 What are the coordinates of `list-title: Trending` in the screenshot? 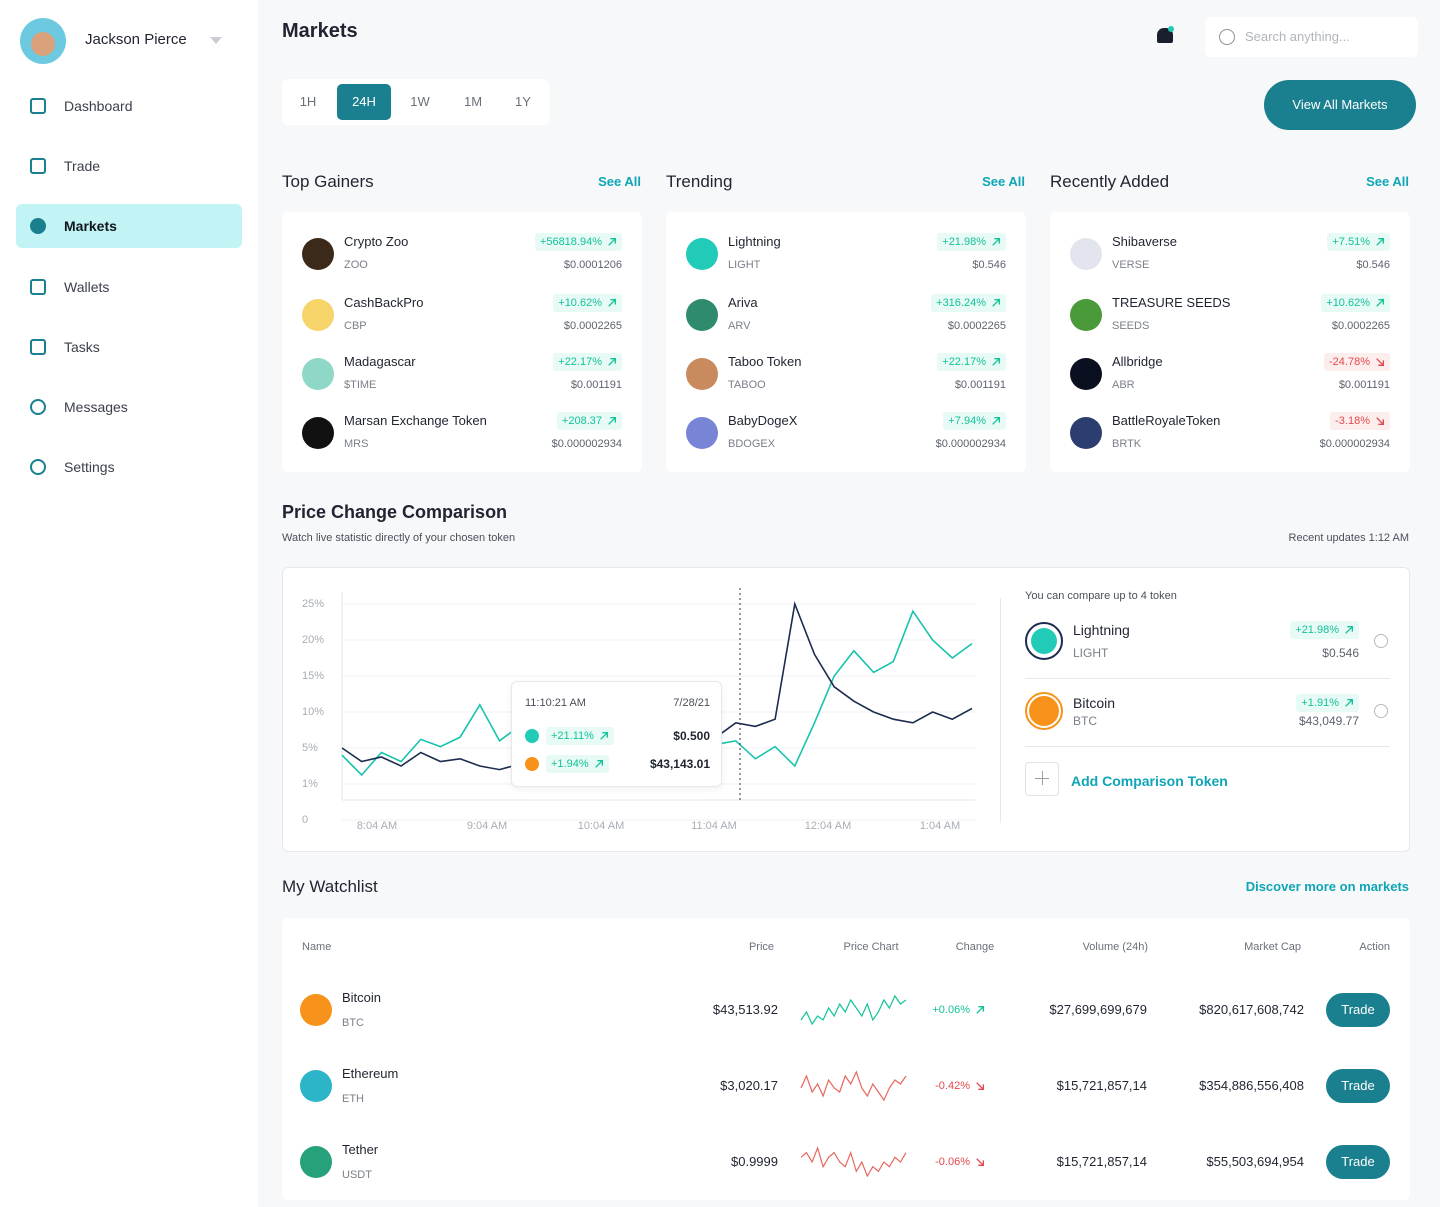 It's located at (699, 181).